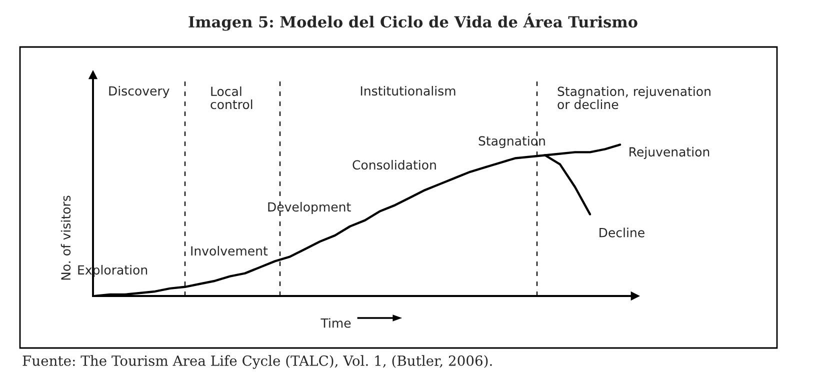  What do you see at coordinates (634, 98) in the screenshot?
I see `text: Stagnation, rejuvenation or decline` at bounding box center [634, 98].